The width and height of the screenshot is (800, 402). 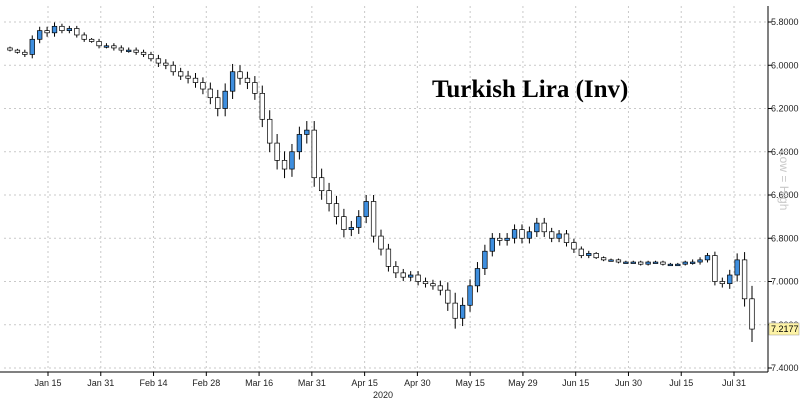 I want to click on last-value-label: 7.2177, so click(x=785, y=329).